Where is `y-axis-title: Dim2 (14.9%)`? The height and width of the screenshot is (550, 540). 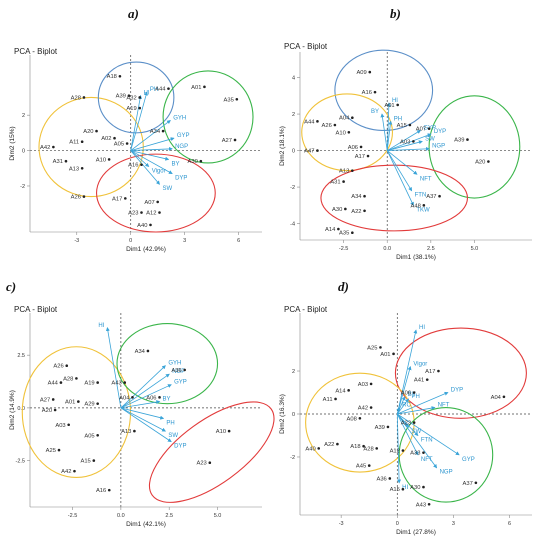
y-axis-title: Dim2 (14.9%) is located at coordinates (12, 410).